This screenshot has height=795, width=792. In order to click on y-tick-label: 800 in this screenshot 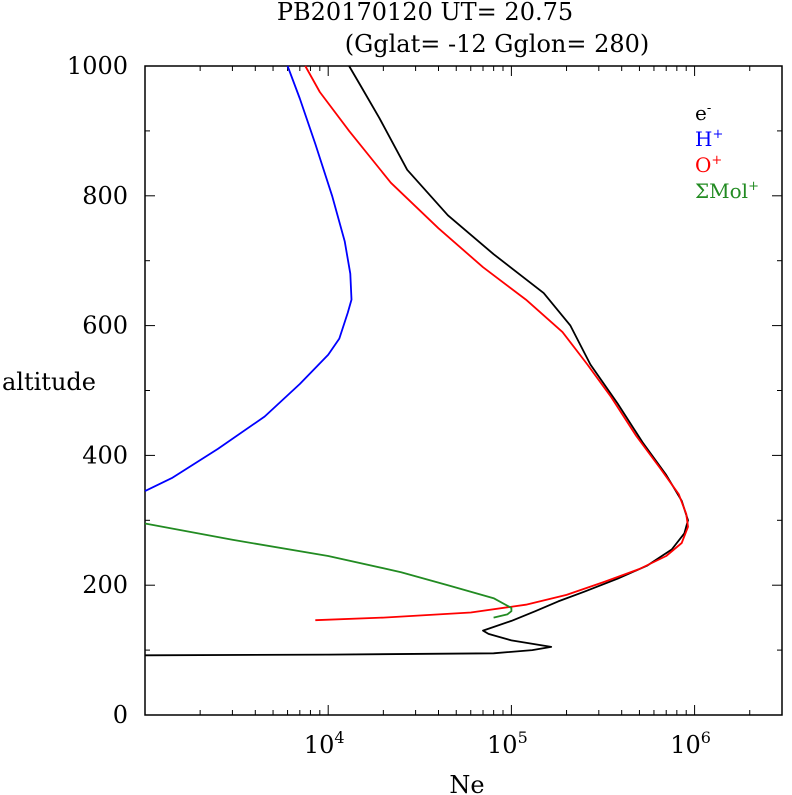, I will do `click(105, 196)`.